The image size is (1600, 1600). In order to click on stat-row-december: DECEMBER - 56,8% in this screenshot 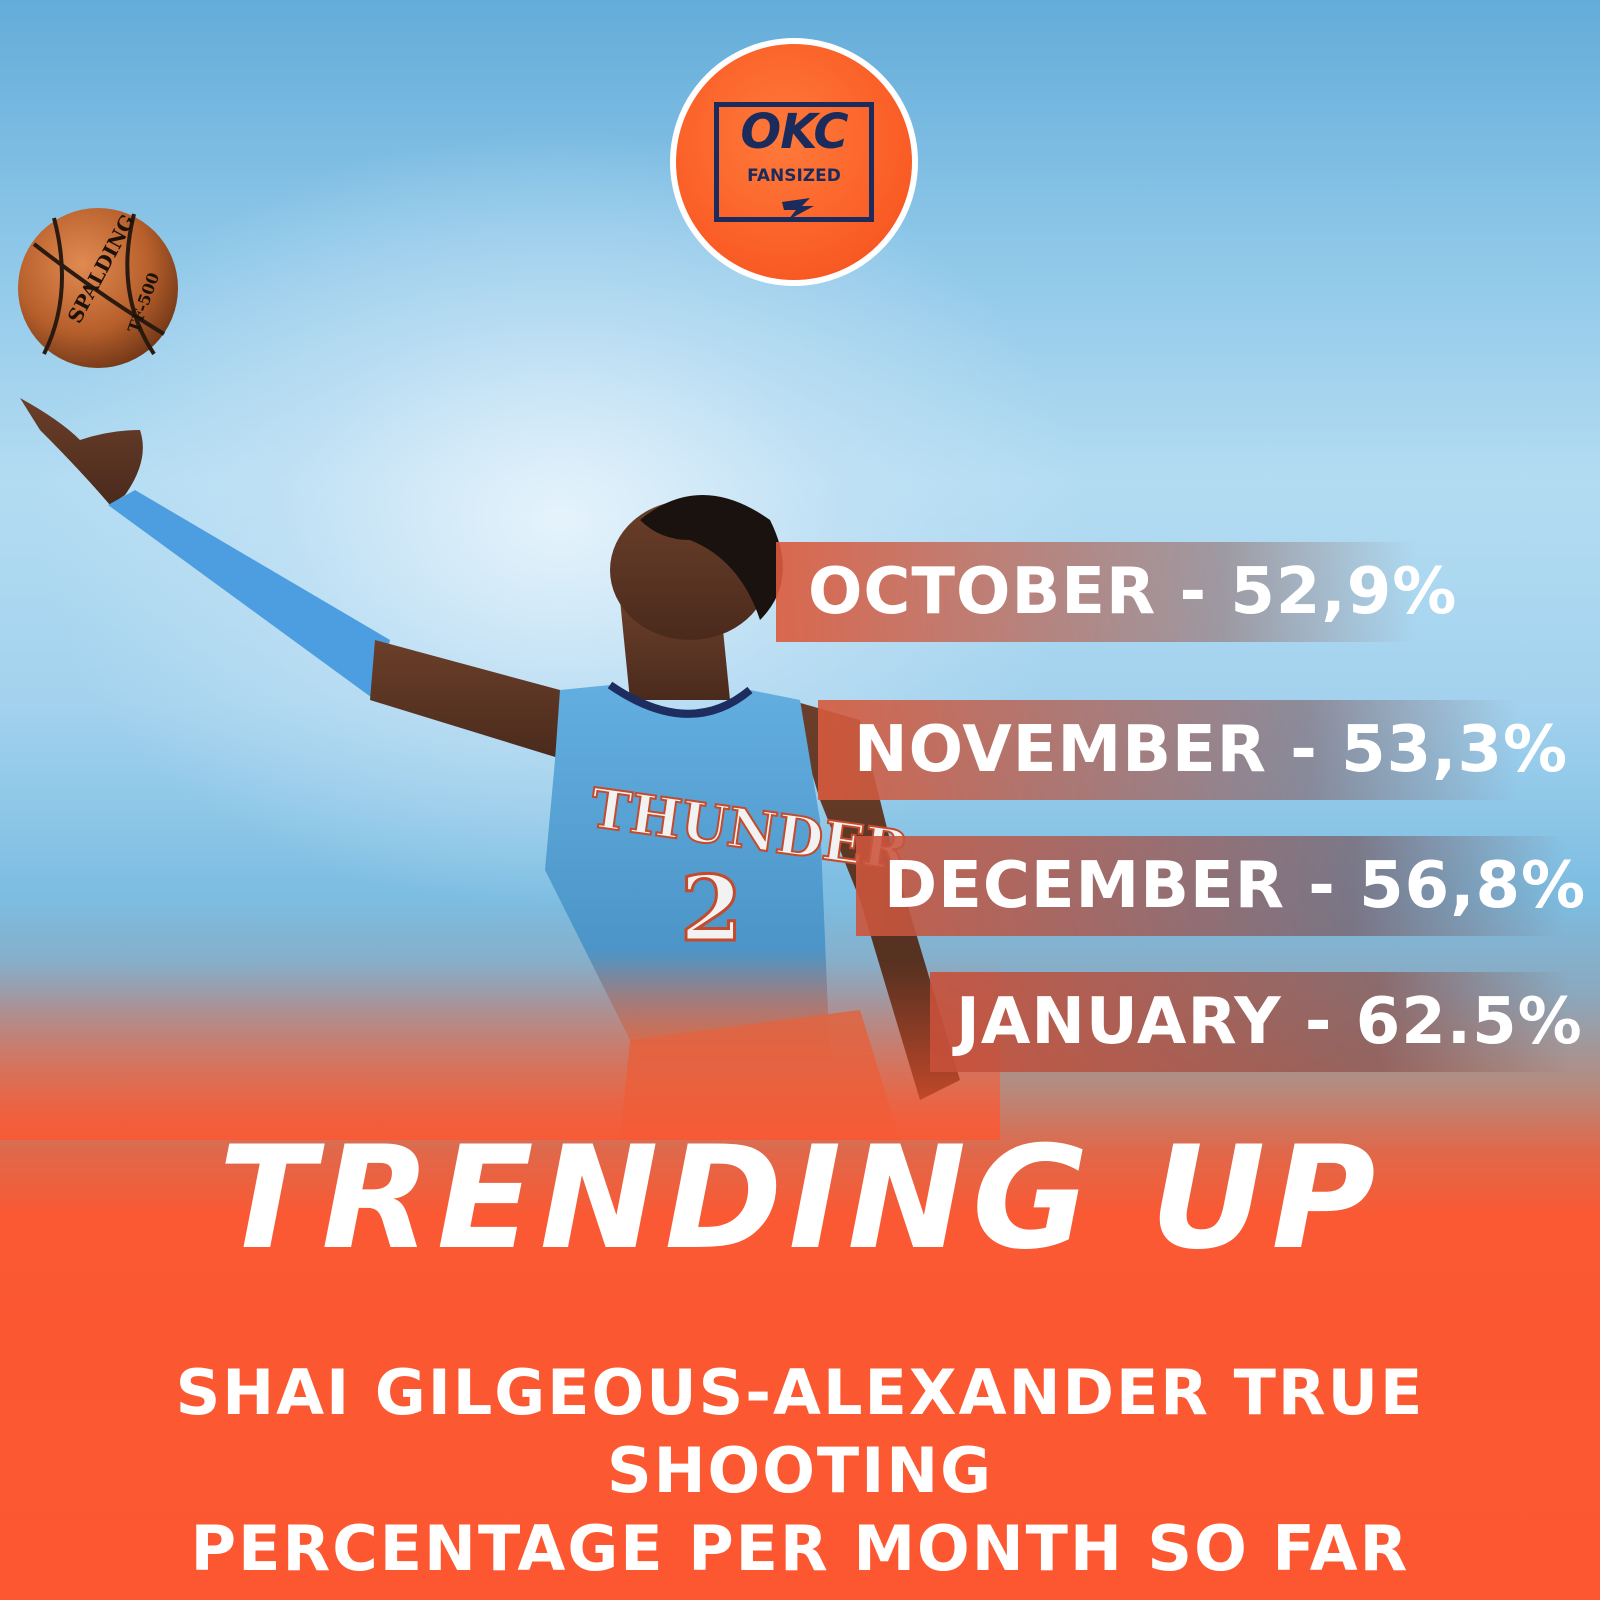, I will do `click(1220, 886)`.